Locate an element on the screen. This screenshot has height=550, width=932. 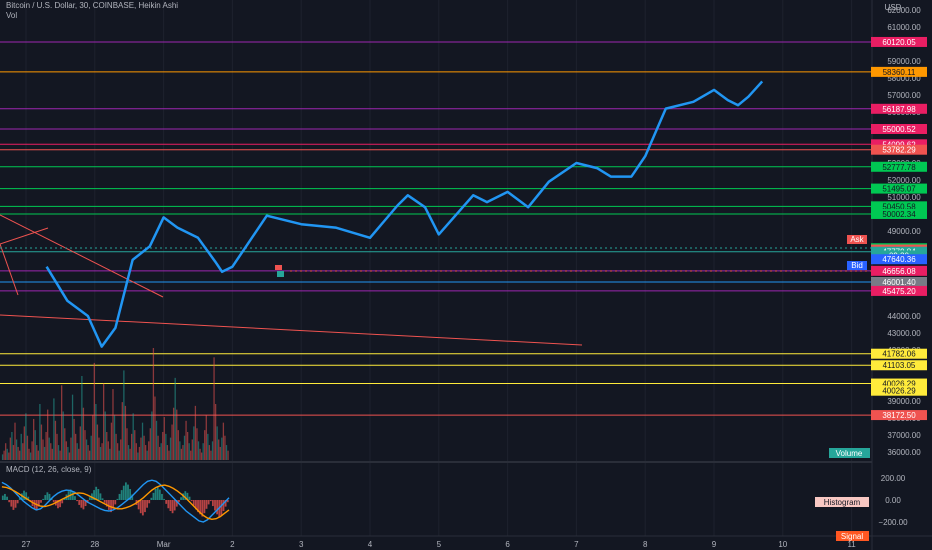
price-level-label: 52777.78 is located at coordinates (899, 167).